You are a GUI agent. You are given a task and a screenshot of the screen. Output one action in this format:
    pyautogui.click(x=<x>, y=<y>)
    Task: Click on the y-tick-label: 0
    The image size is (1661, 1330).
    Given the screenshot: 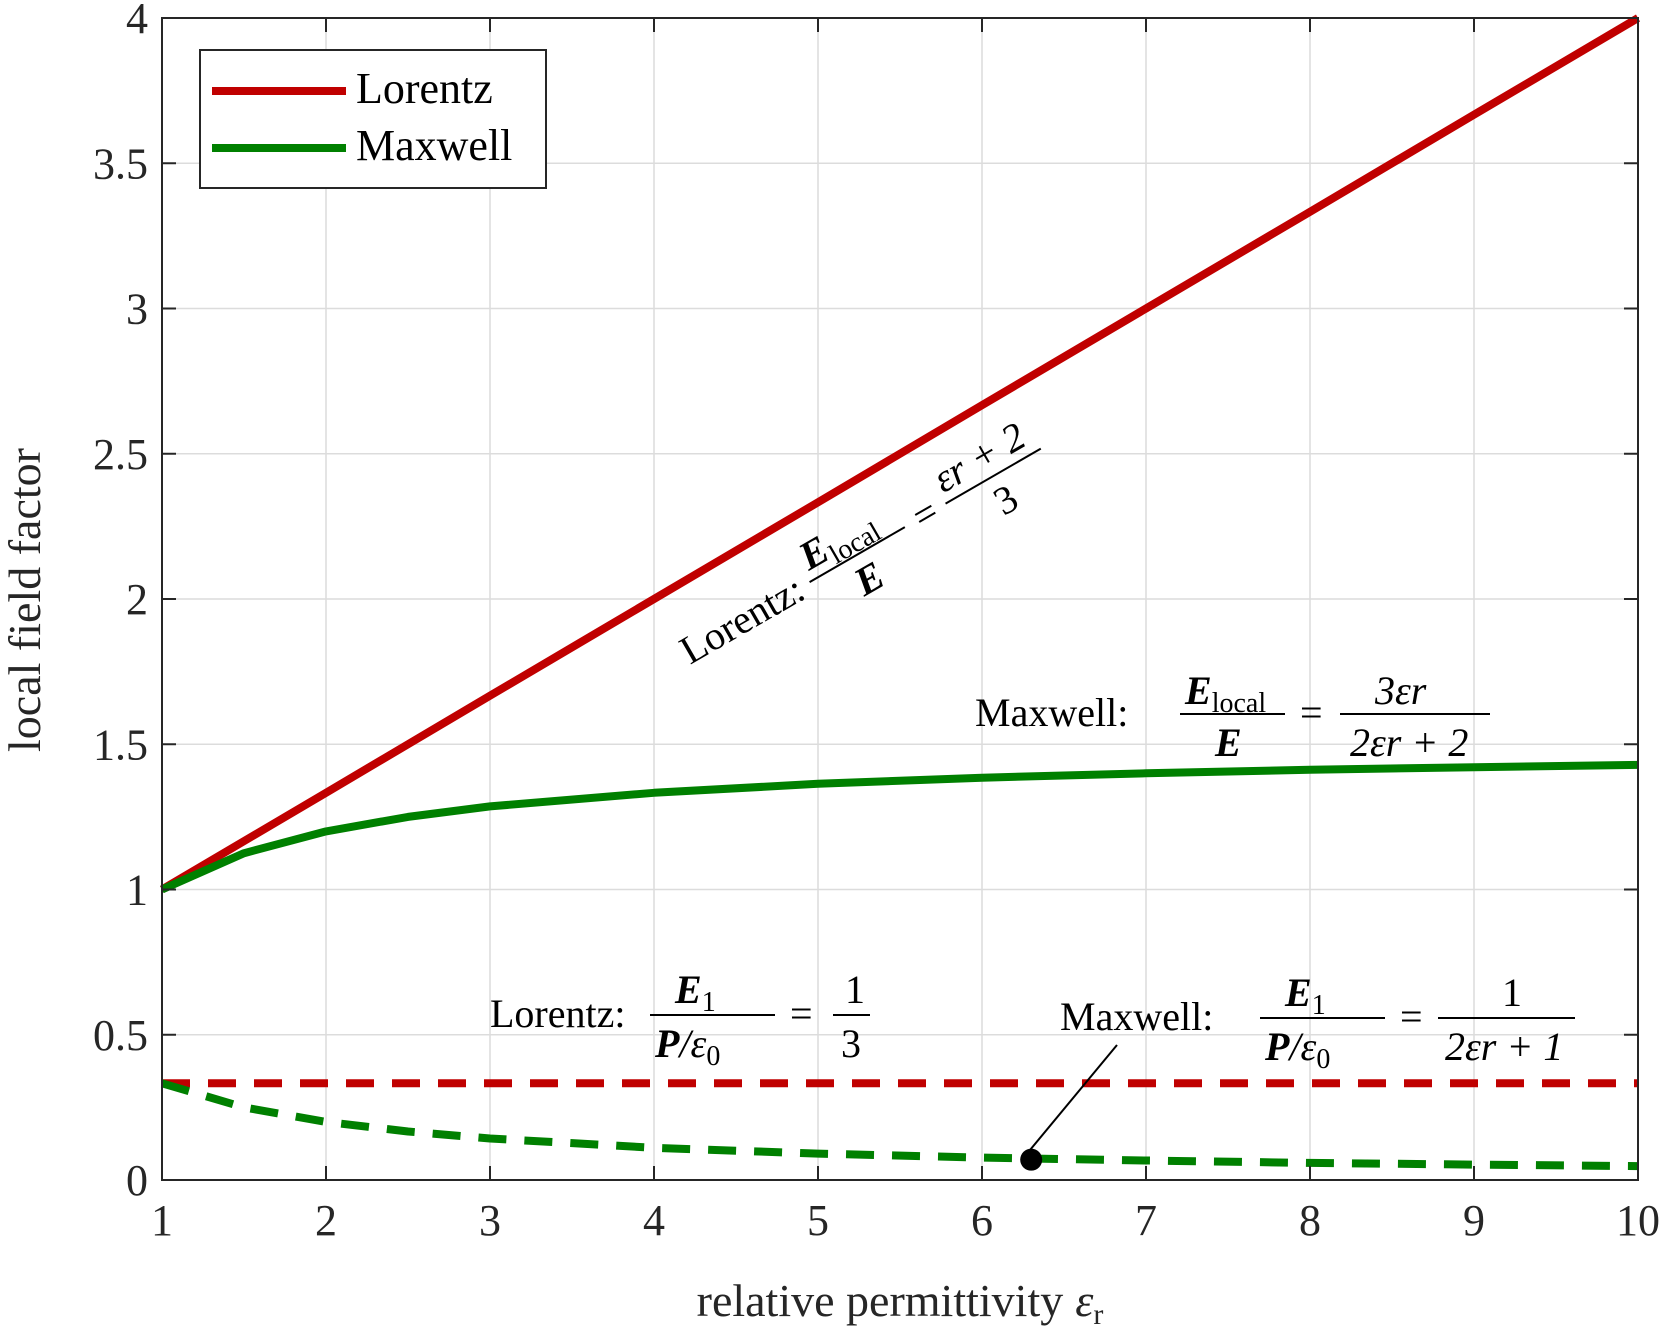 What is the action you would take?
    pyautogui.click(x=137, y=1180)
    